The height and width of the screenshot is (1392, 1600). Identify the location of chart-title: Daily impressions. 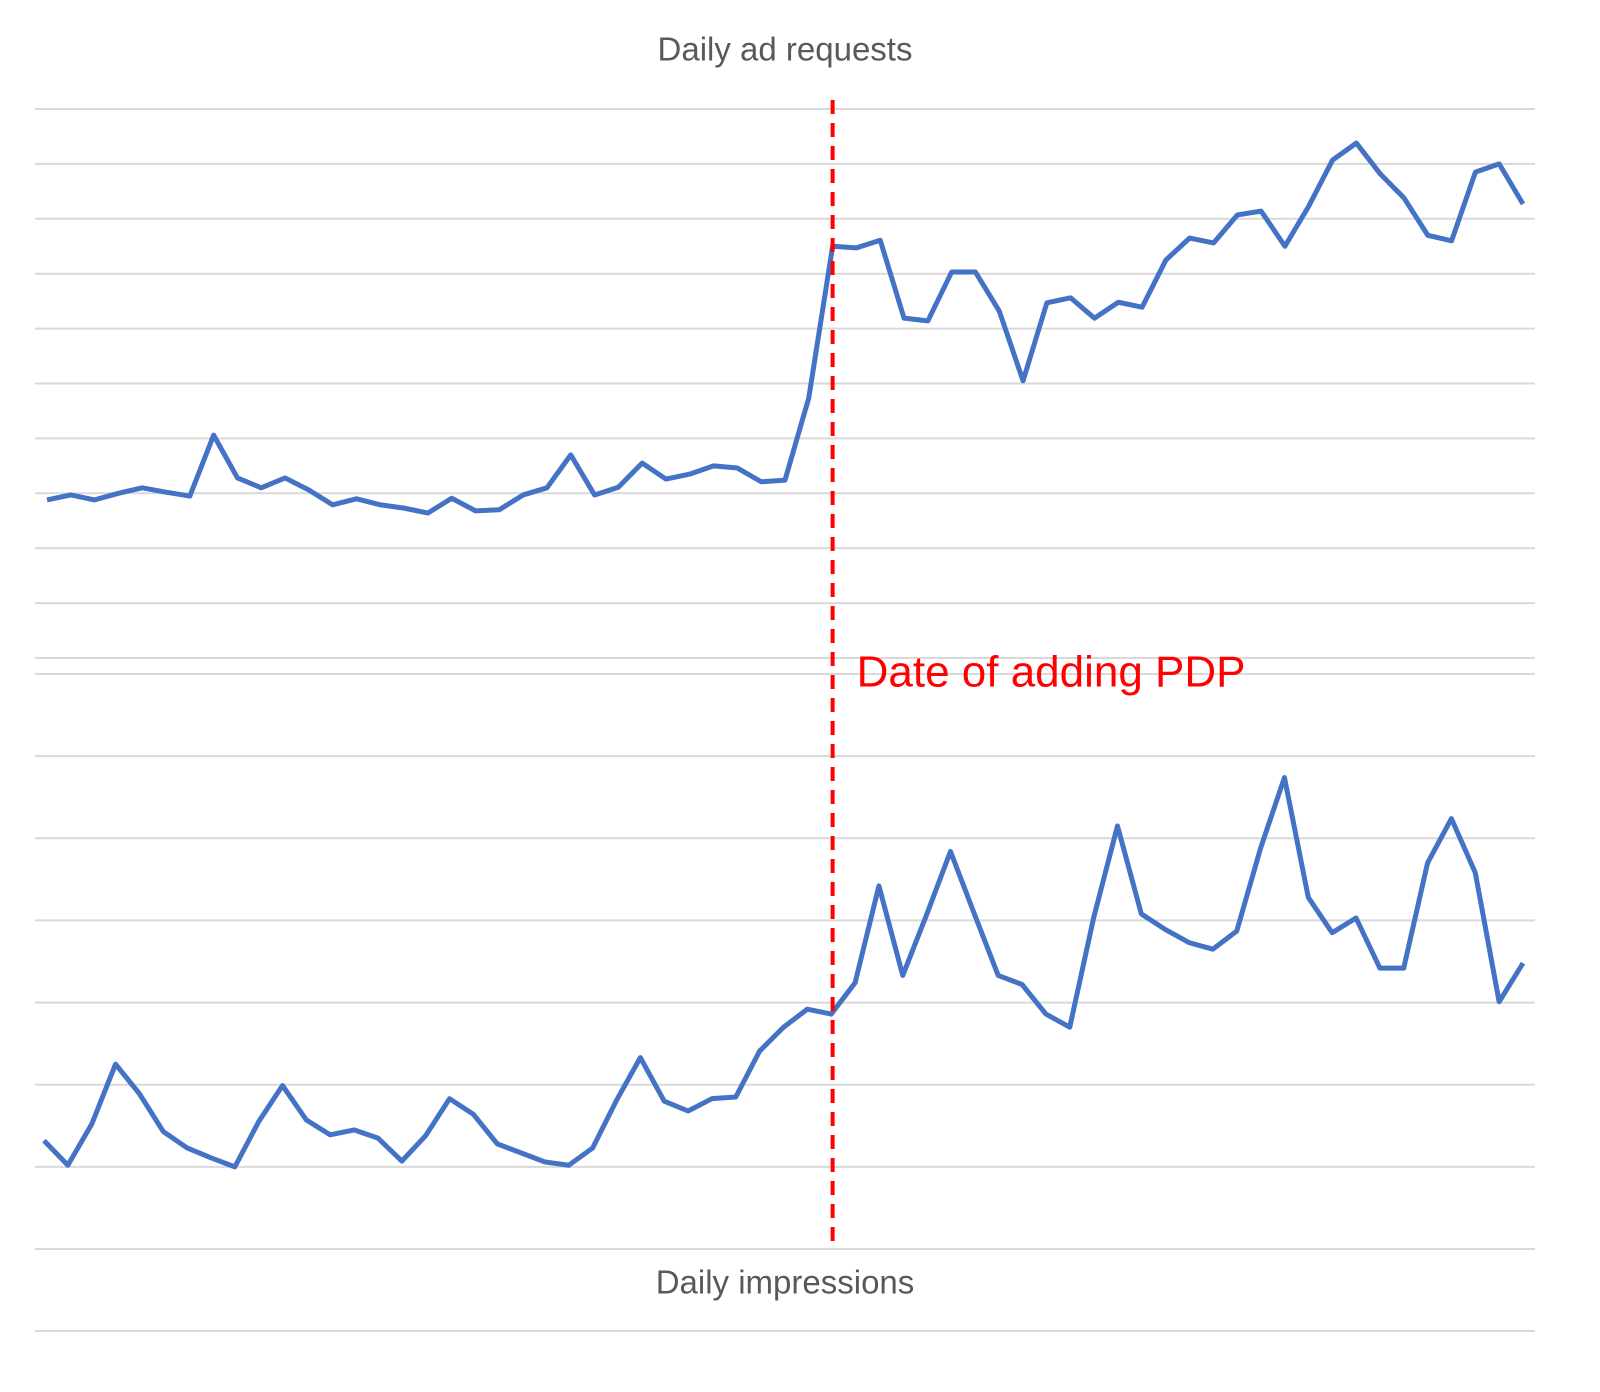
(785, 1282).